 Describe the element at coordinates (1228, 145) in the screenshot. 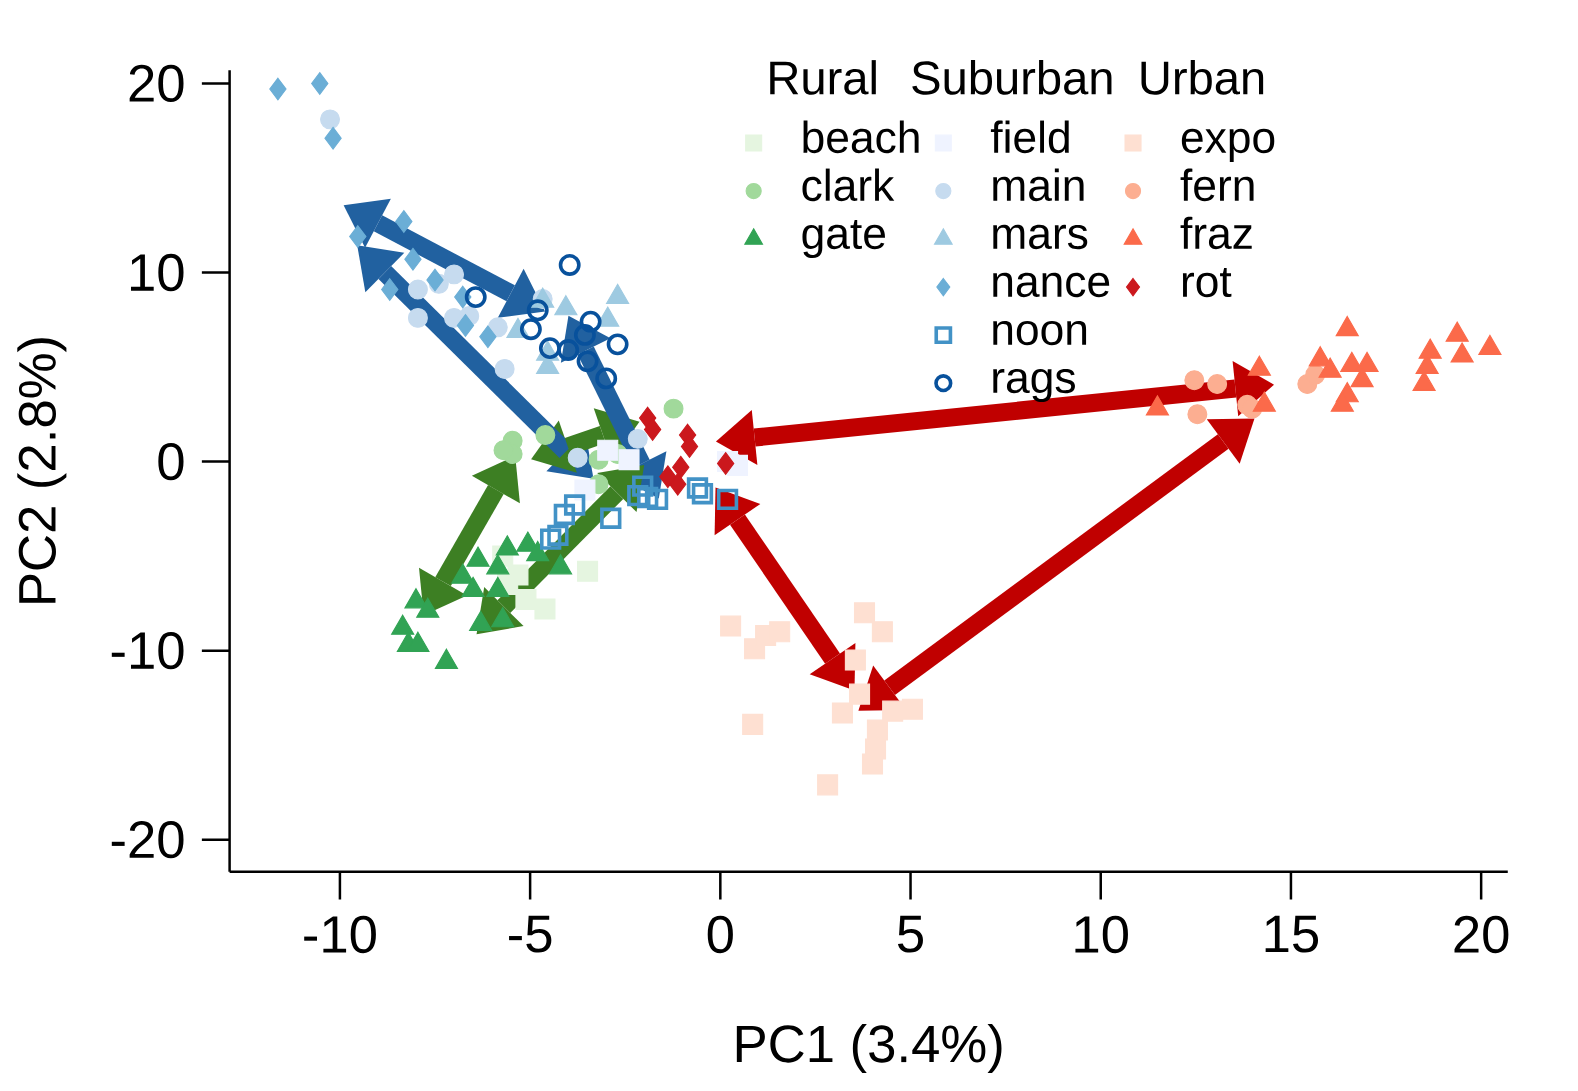

I see `legend-label: expo` at that location.